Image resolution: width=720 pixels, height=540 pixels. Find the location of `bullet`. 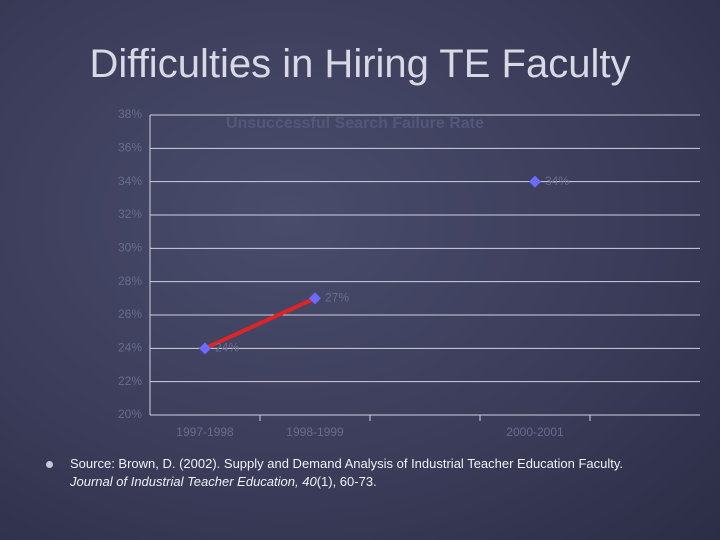

bullet is located at coordinates (49, 464).